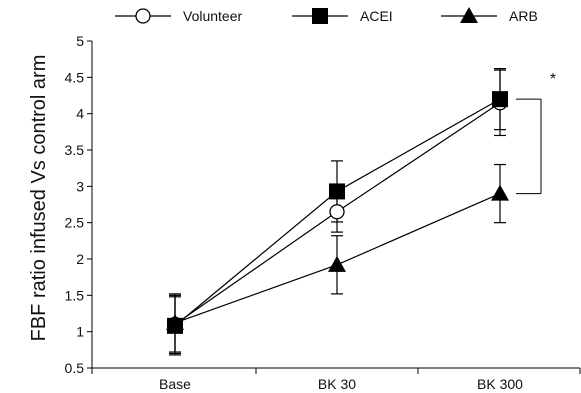 The image size is (581, 393). What do you see at coordinates (75, 77) in the screenshot?
I see `y-tick-label: 4.5` at bounding box center [75, 77].